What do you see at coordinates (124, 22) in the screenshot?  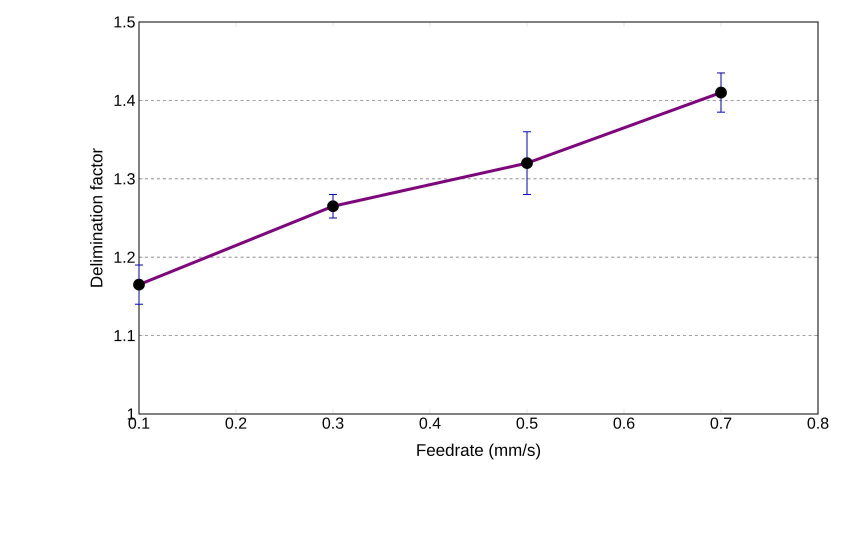 I see `y-tick-label: 1.5` at bounding box center [124, 22].